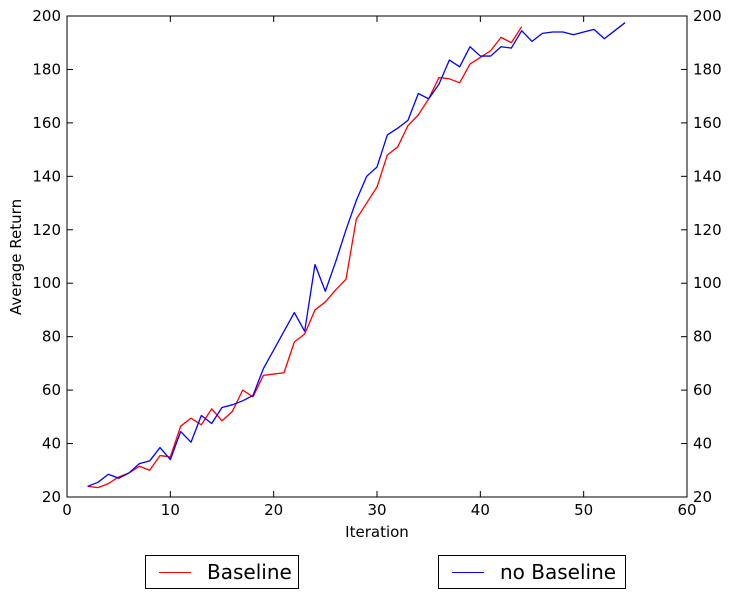 This screenshot has width=732, height=600. I want to click on y-tick-label-left-200: 200, so click(46, 16).